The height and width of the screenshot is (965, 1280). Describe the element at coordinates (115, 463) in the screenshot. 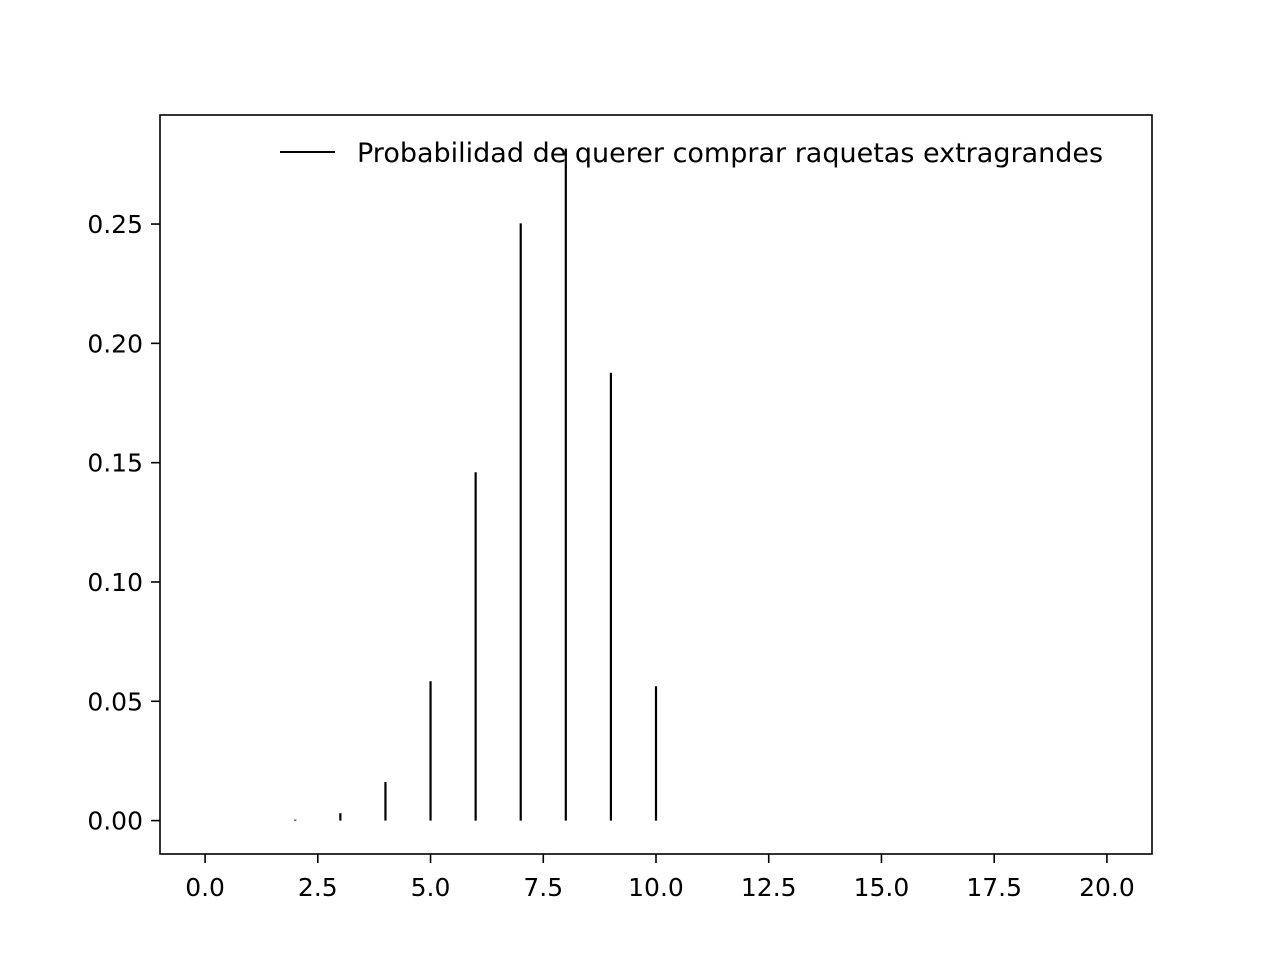

I see `y-tick-label: 0.15` at that location.